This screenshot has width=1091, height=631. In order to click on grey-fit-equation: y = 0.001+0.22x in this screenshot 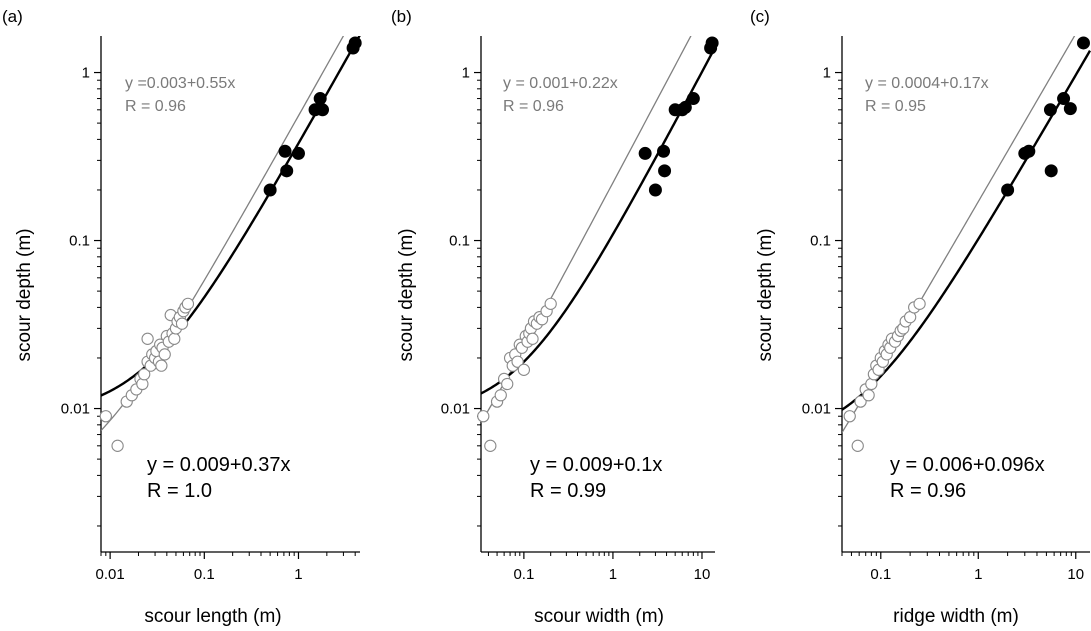, I will do `click(560, 83)`.